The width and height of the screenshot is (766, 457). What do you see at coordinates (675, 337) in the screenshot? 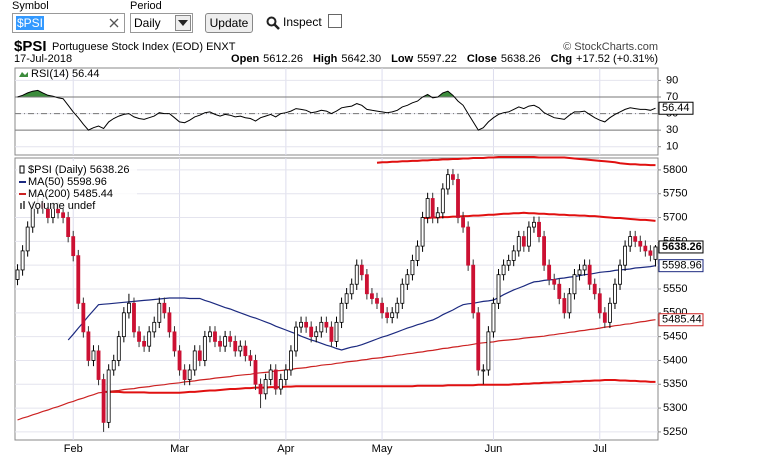
I see `y-tick-label: 5450` at bounding box center [675, 337].